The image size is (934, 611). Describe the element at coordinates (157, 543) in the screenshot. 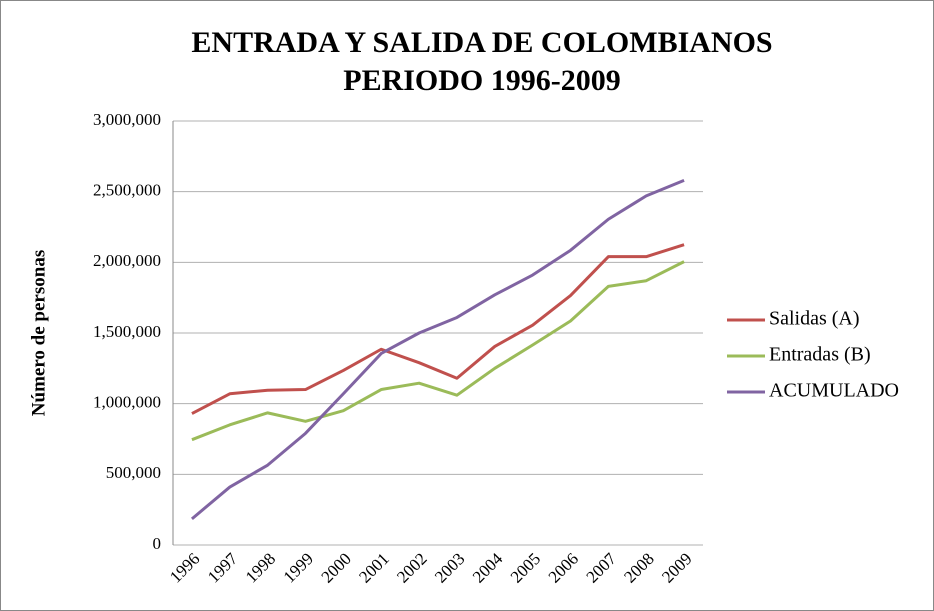

I see `y-tick-label: 0` at that location.